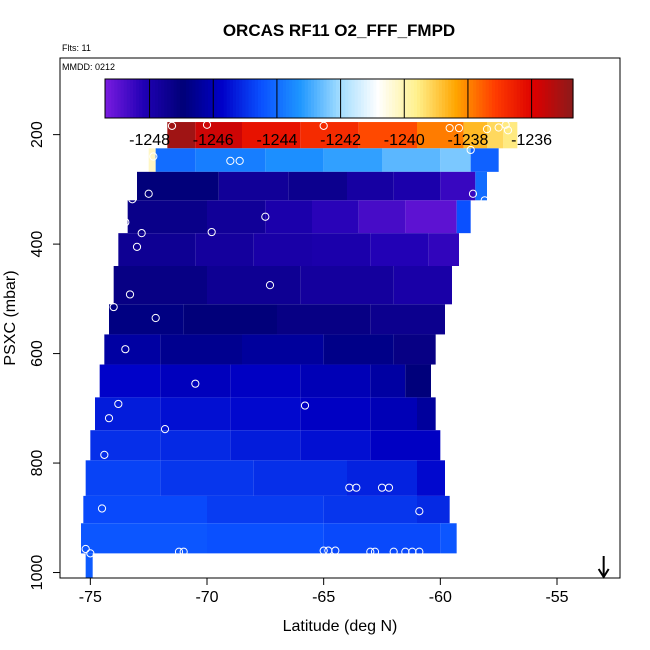  Describe the element at coordinates (37, 134) in the screenshot. I see `y-tick-label: 200` at that location.